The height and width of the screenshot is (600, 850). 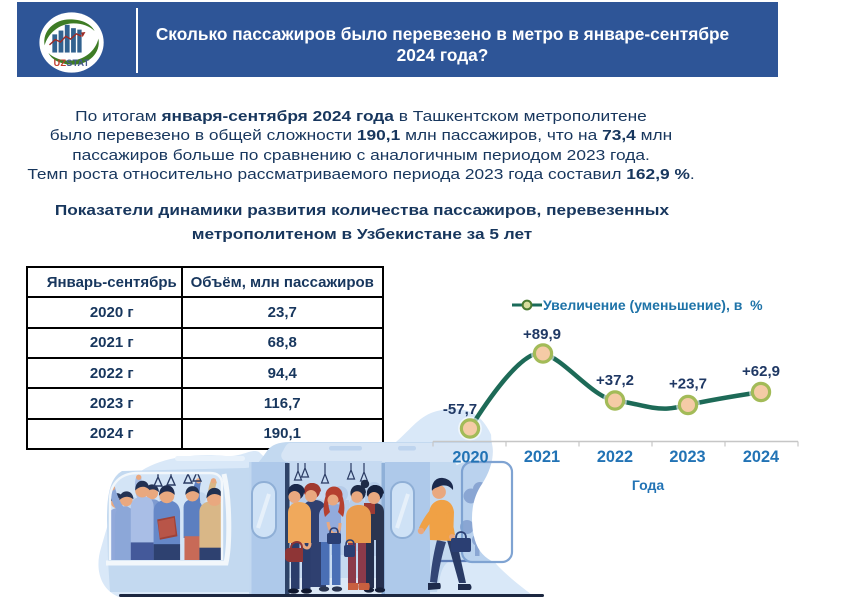 I want to click on svg-text: 2021, so click(x=542, y=457).